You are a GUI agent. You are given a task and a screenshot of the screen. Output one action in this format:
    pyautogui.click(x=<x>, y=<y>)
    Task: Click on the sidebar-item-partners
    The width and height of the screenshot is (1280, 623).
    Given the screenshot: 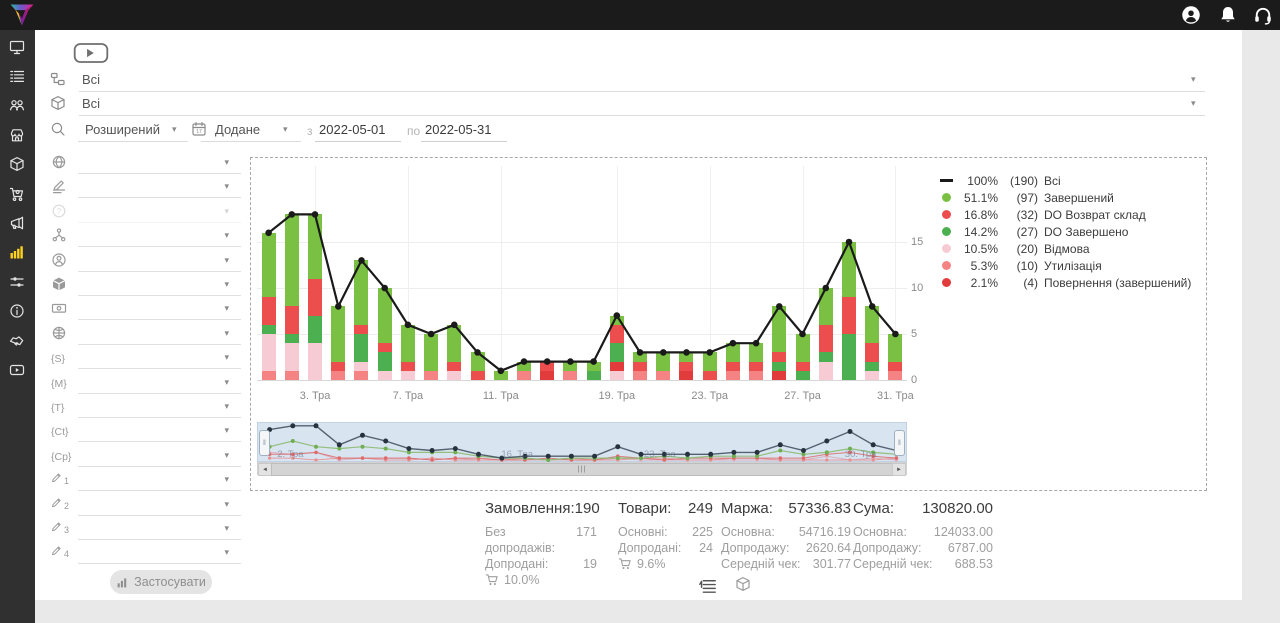 What is the action you would take?
    pyautogui.click(x=17, y=341)
    